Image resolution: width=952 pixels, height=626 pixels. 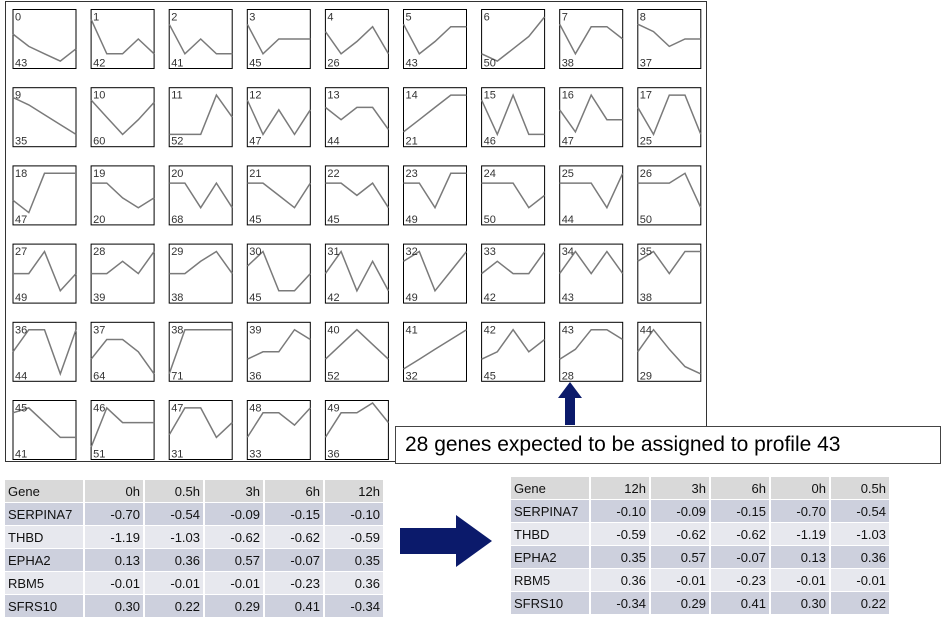 What do you see at coordinates (354, 560) in the screenshot?
I see `value-cell: 0.35` at bounding box center [354, 560].